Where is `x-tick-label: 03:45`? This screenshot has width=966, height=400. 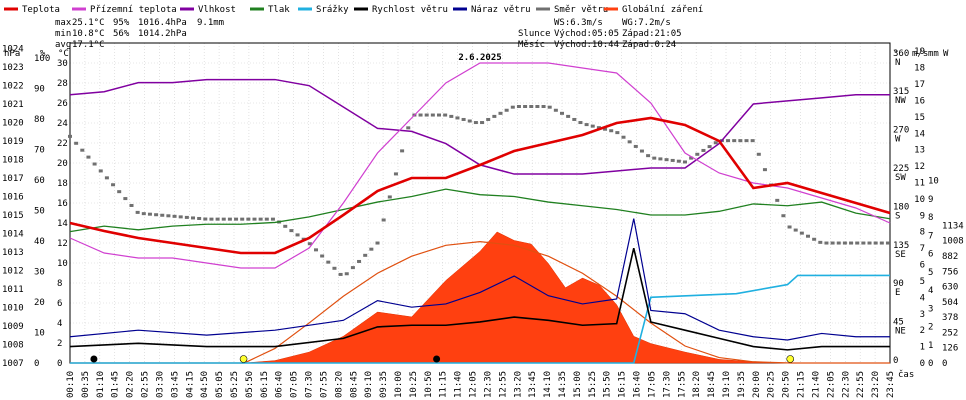 x-tick-label: 03:45 is located at coordinates (175, 384).